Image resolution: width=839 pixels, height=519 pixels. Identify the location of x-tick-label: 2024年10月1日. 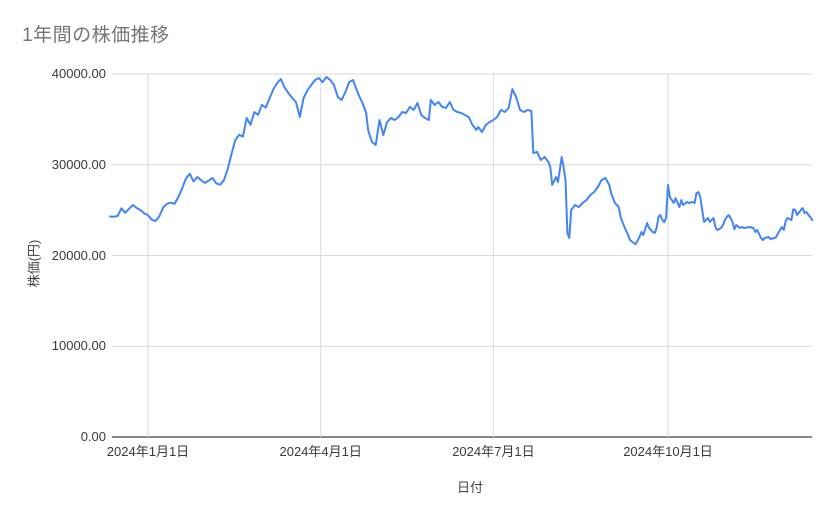
(668, 451).